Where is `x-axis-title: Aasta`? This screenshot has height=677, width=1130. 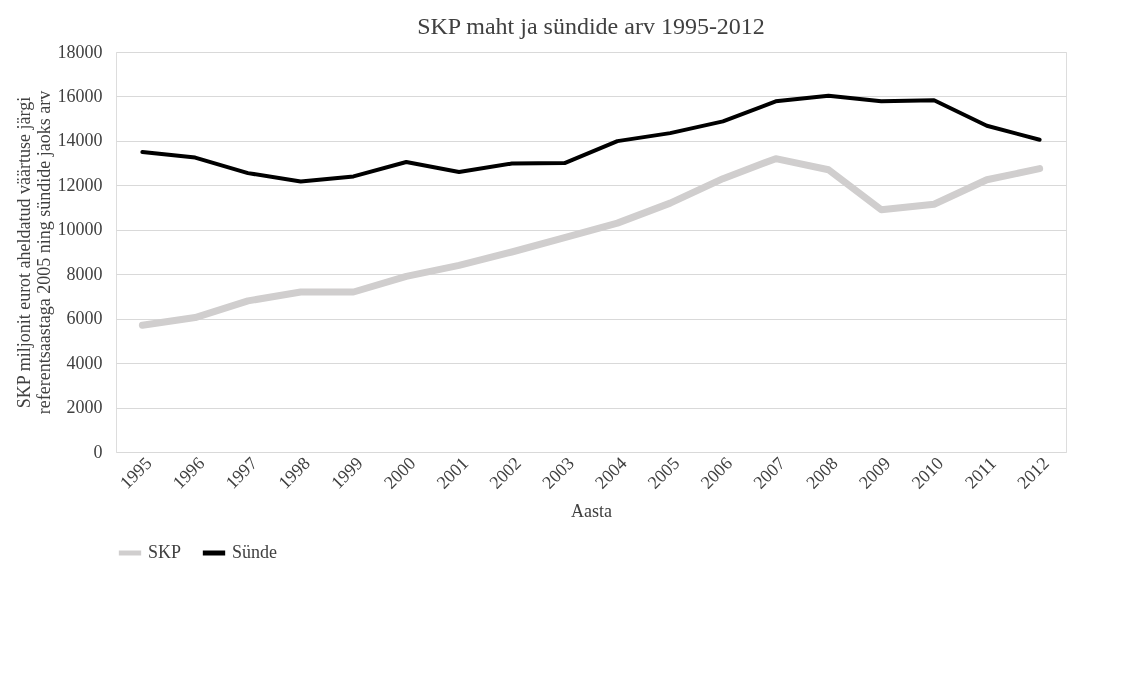
x-axis-title: Aasta is located at coordinates (591, 510).